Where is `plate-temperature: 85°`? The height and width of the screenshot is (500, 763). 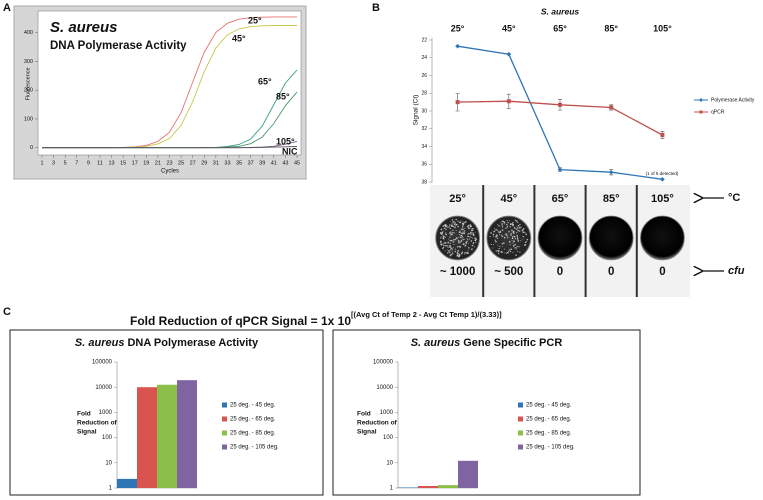 plate-temperature: 85° is located at coordinates (611, 199).